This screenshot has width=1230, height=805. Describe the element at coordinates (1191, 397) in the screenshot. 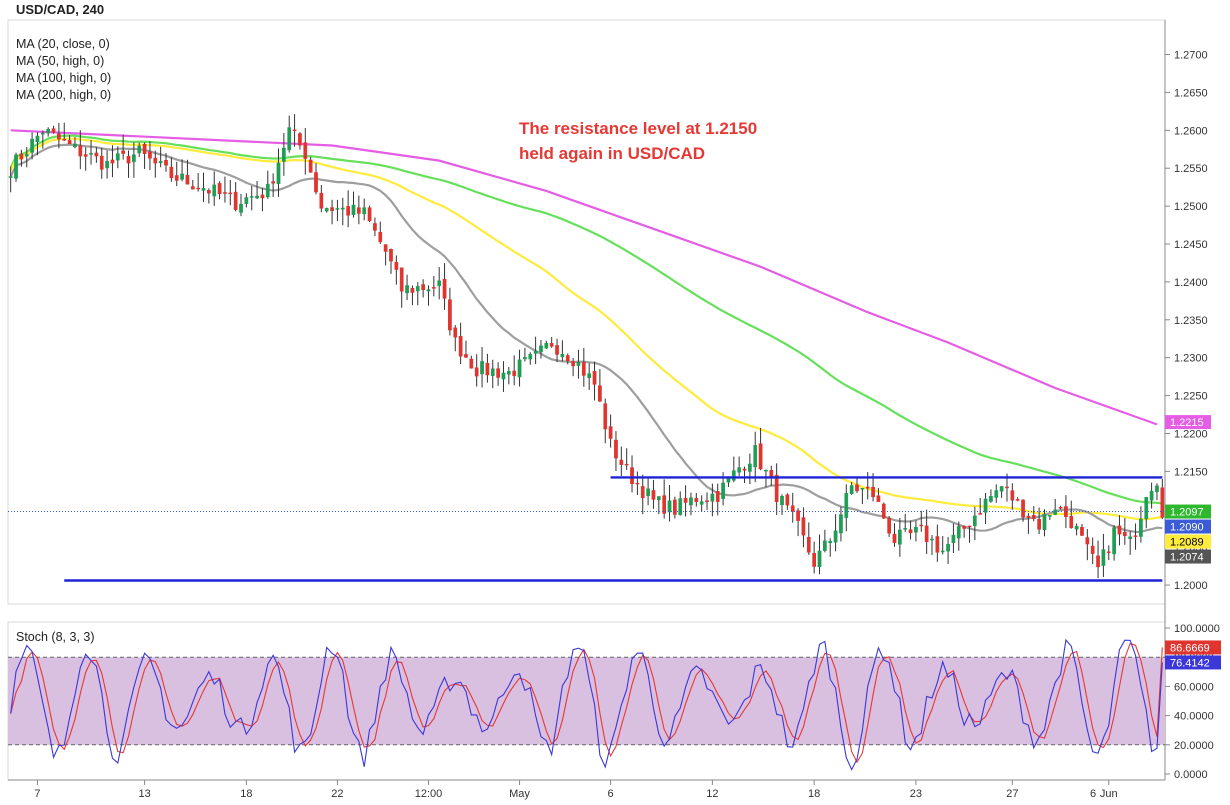

I see `y-tick-label: 1.2250` at that location.